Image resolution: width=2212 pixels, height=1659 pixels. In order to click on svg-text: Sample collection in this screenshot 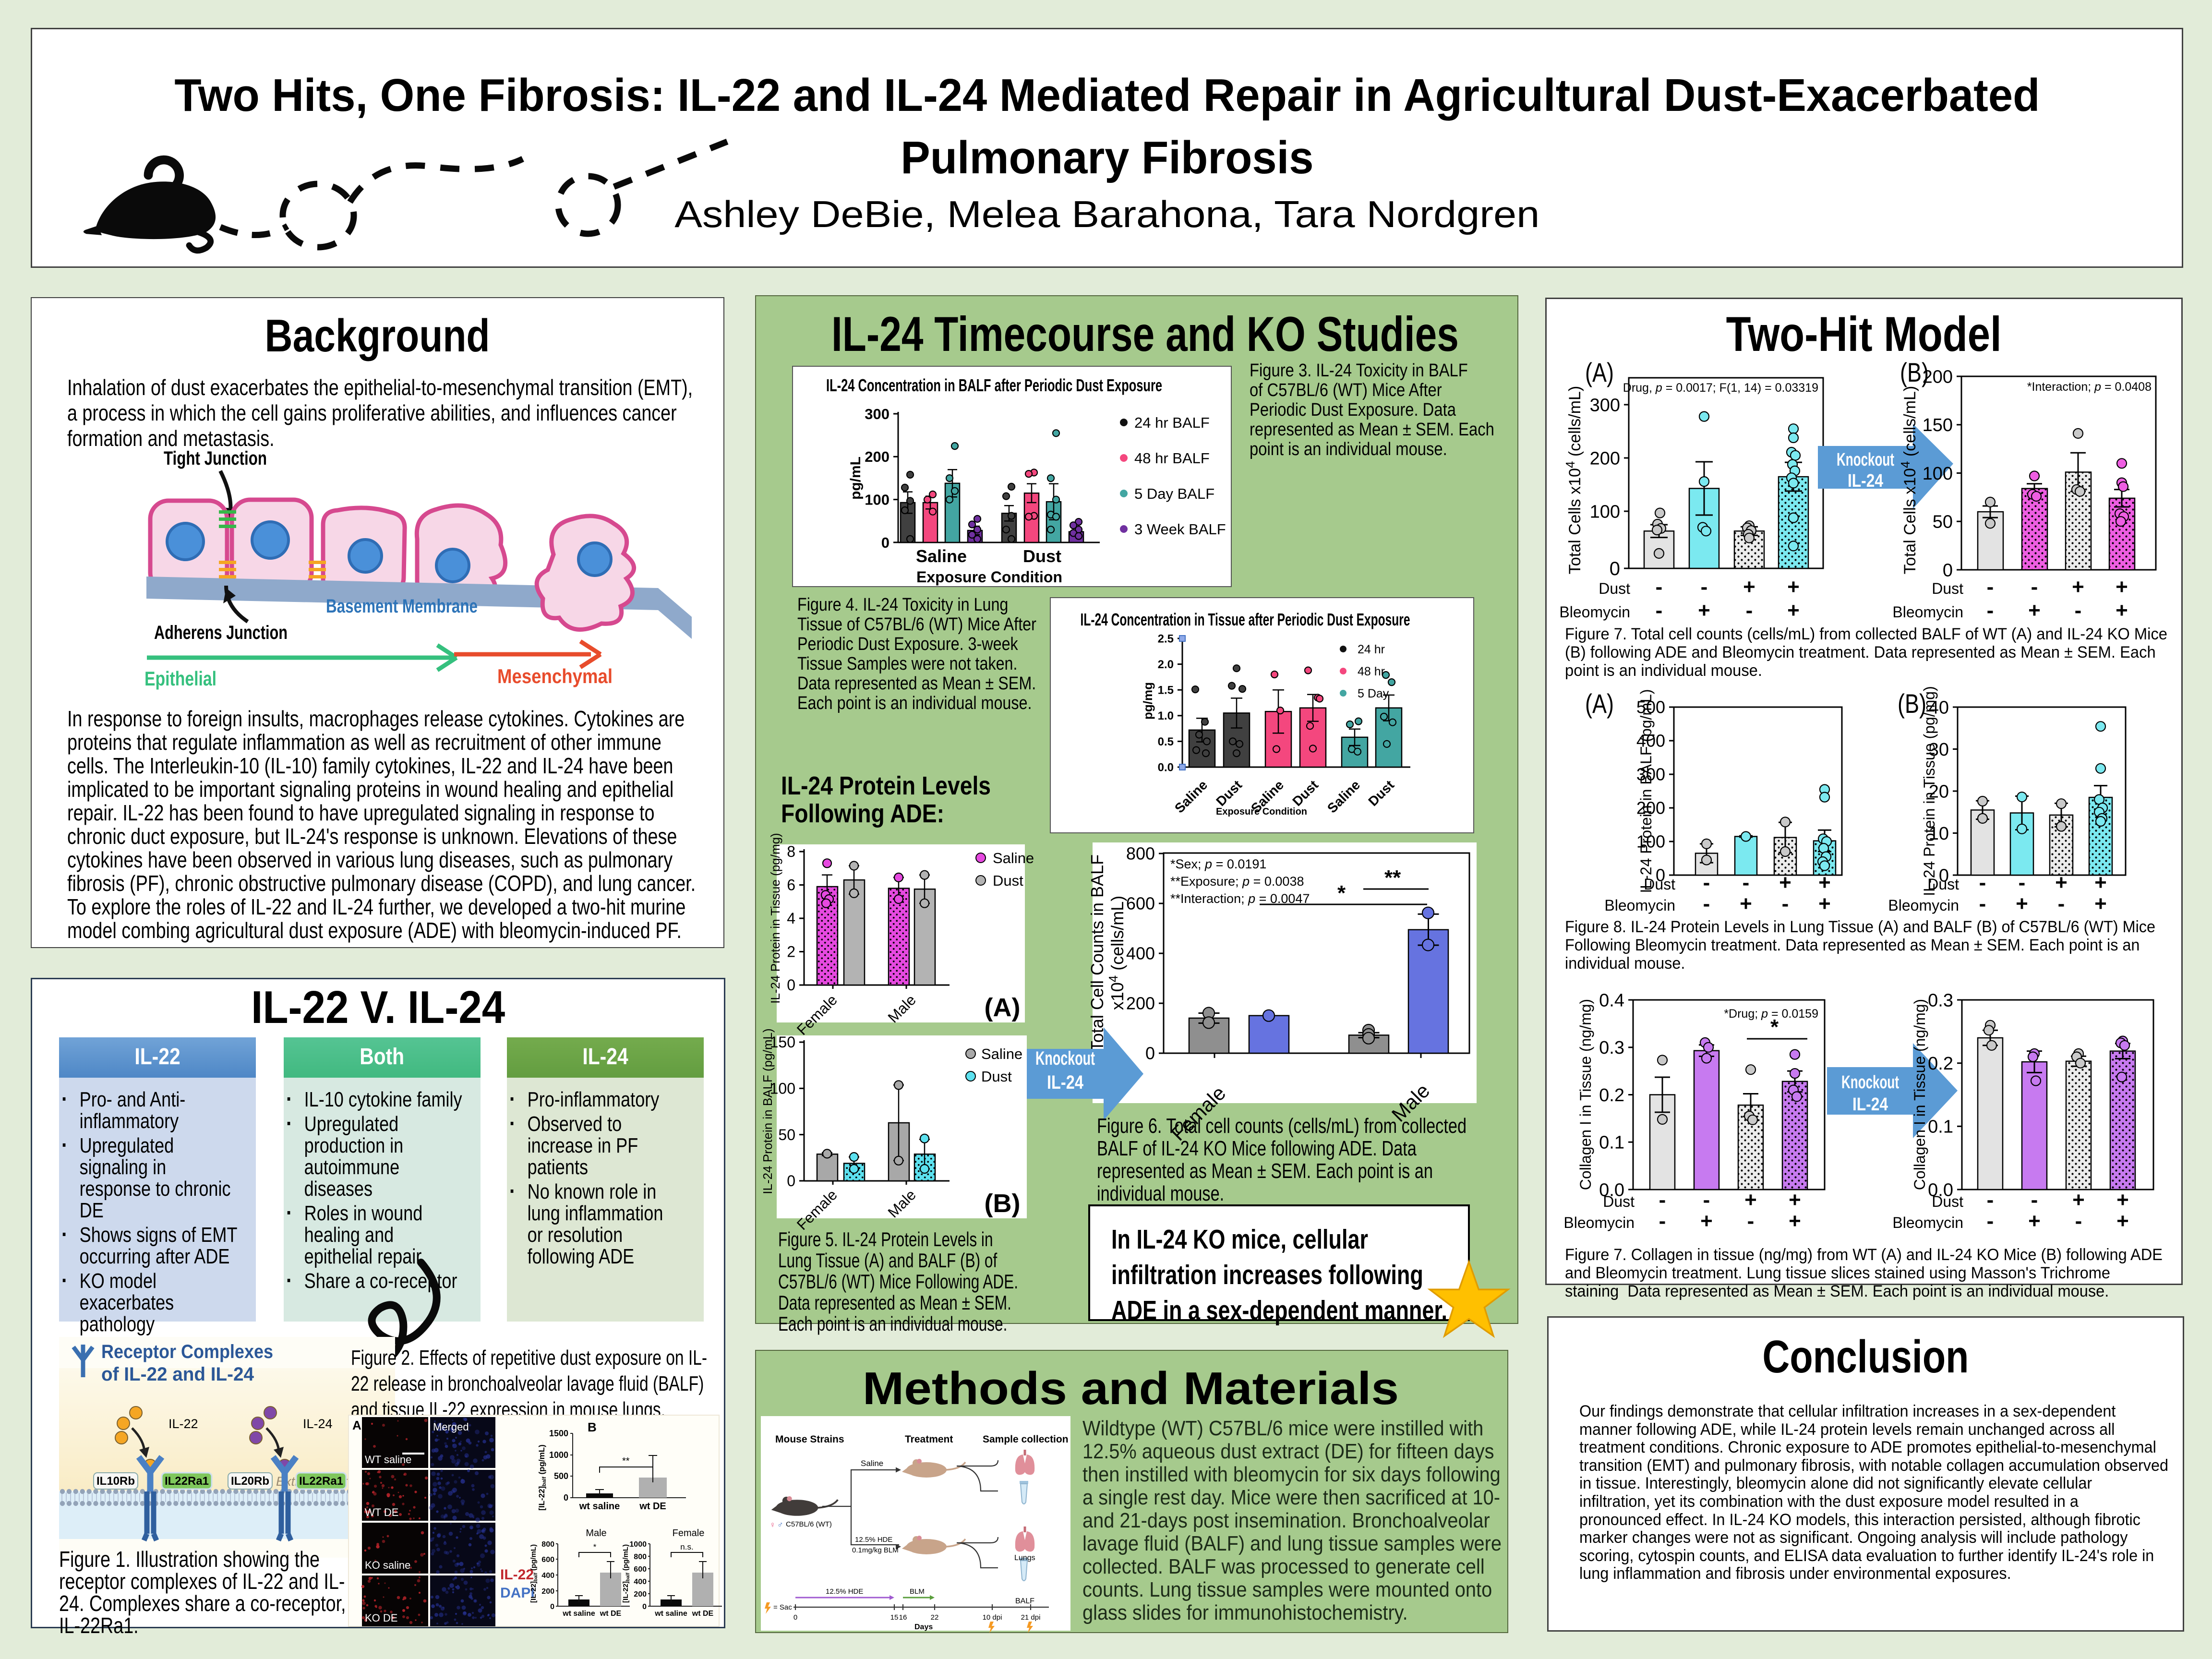, I will do `click(1026, 1439)`.